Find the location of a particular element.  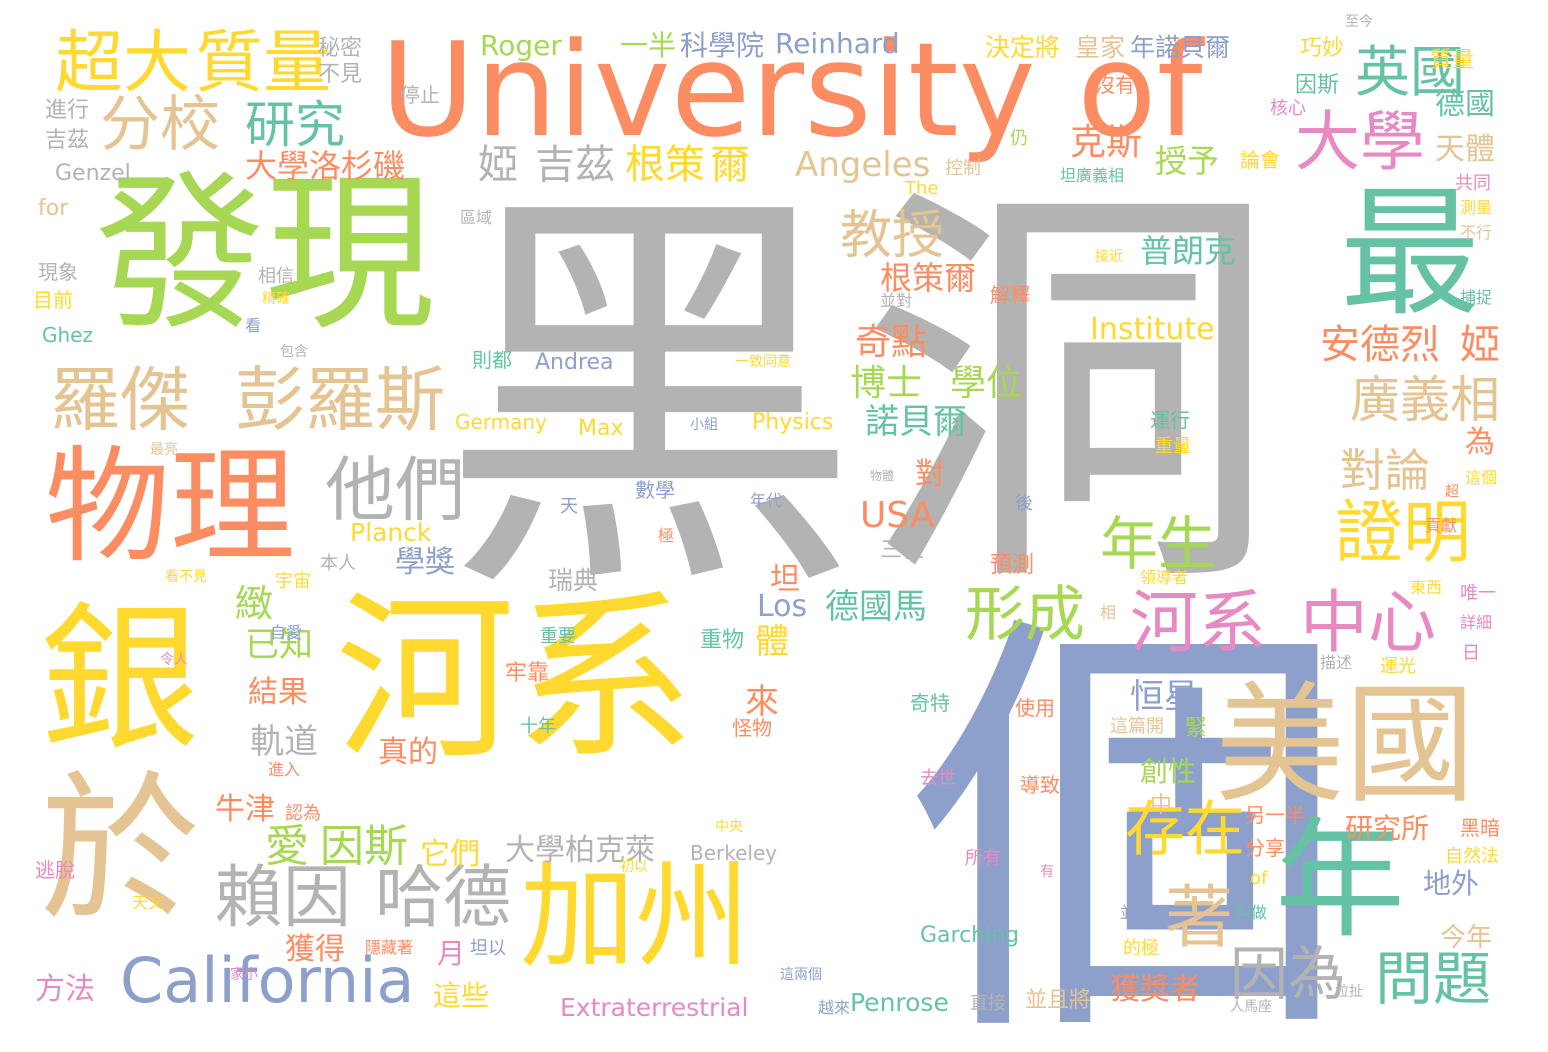

word-cjk: 吉茲 is located at coordinates (67, 140).